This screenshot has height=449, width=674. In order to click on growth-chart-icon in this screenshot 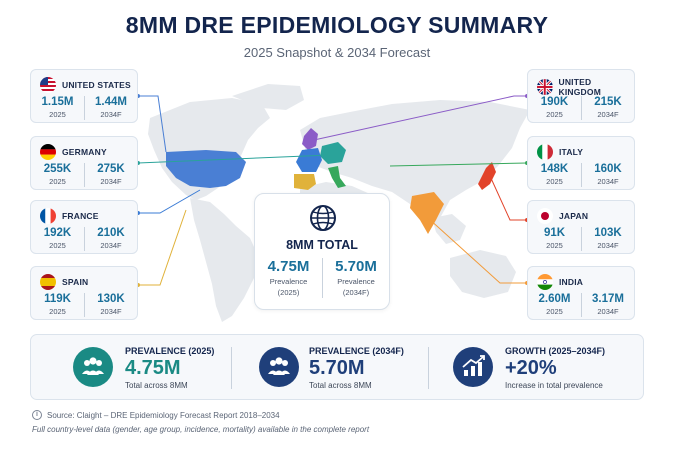, I will do `click(473, 367)`.